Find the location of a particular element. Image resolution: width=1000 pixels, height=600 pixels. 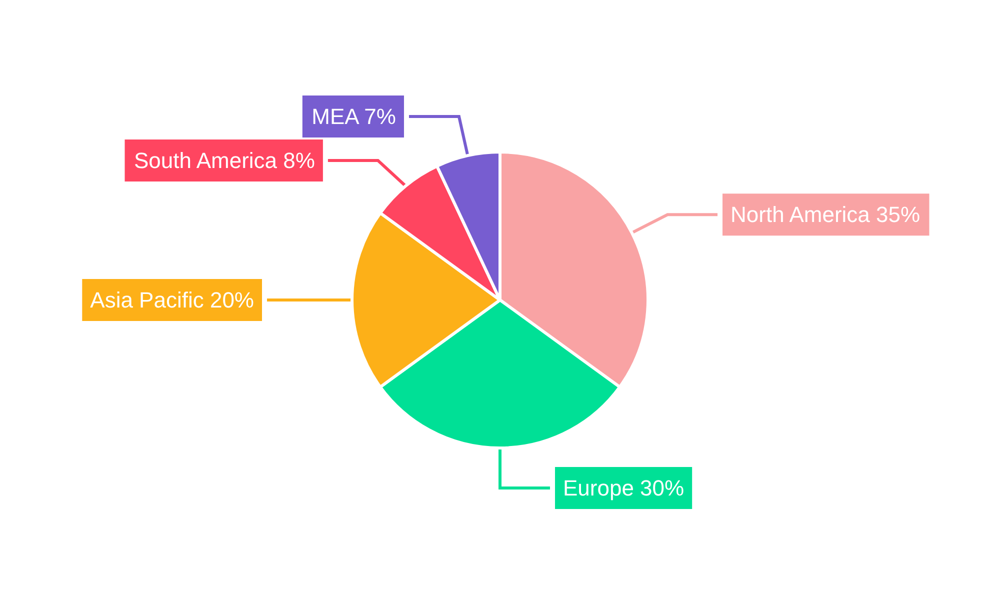

slice-label: Asia Pacific 20% is located at coordinates (172, 300).